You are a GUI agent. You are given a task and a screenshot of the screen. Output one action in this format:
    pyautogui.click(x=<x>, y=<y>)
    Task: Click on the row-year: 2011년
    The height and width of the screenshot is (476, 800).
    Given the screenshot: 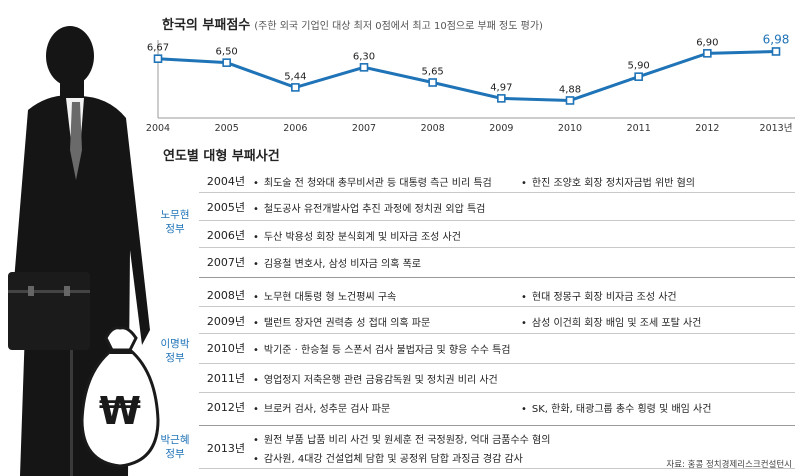 What is the action you would take?
    pyautogui.click(x=225, y=378)
    